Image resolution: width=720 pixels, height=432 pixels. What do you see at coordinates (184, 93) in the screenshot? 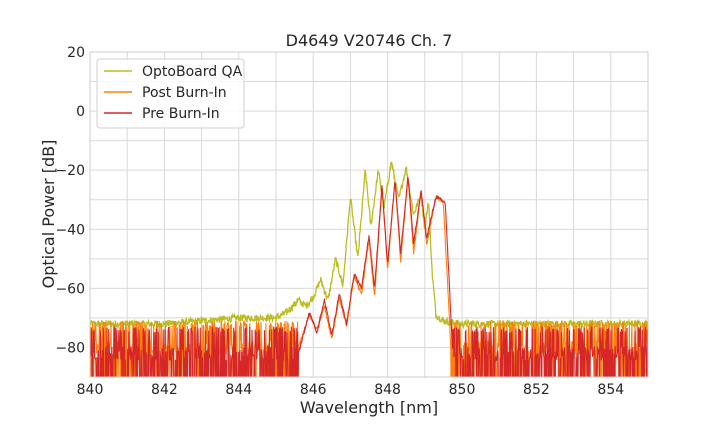
I see `legend-label-post-burn-in: Post Burn-In` at bounding box center [184, 93].